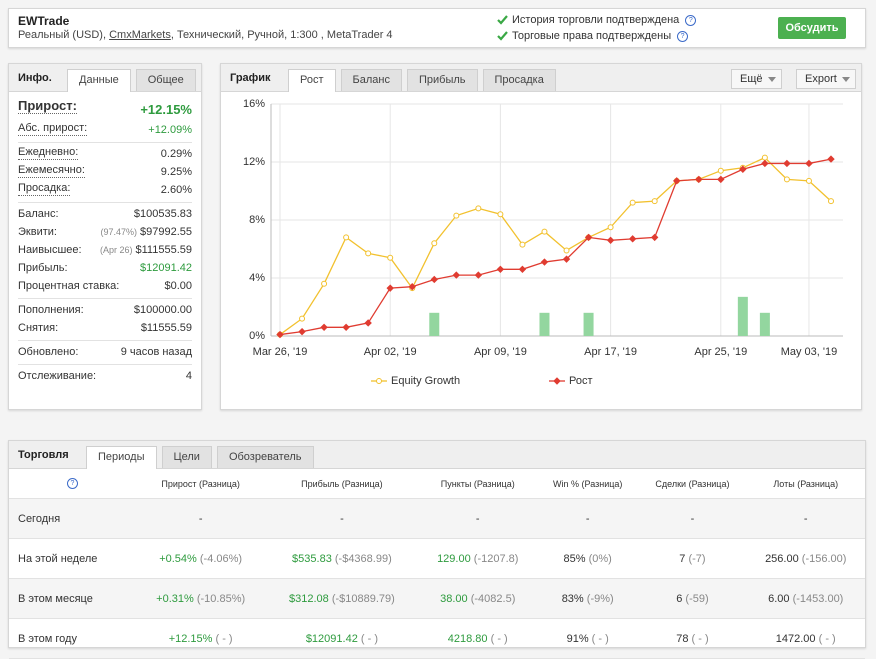 The height and width of the screenshot is (659, 876). I want to click on tab: Данные, so click(99, 80).